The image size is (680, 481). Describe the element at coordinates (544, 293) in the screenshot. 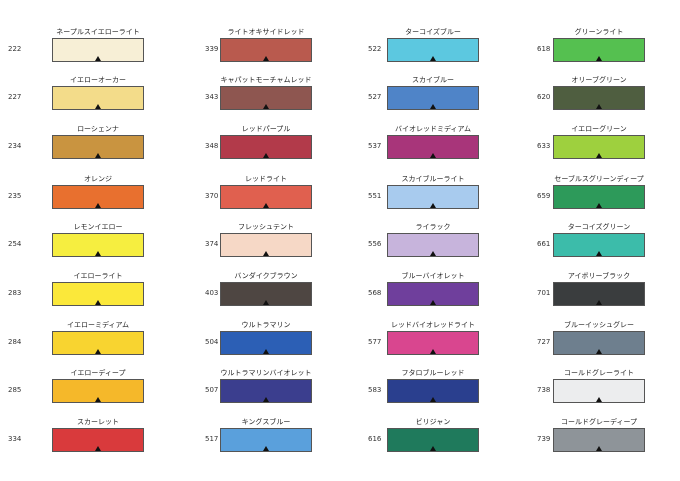

I see `color-code: 701` at that location.